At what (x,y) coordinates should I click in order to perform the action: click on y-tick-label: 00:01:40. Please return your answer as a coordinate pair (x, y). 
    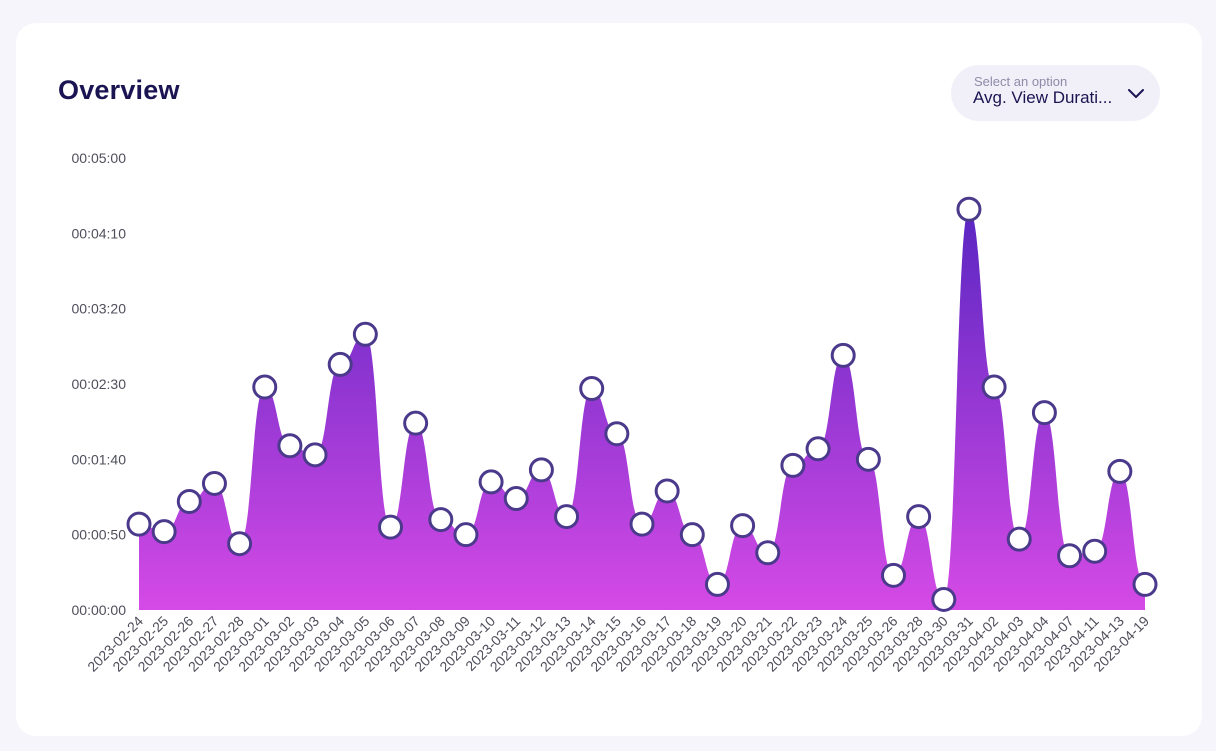
    Looking at the image, I should click on (99, 459).